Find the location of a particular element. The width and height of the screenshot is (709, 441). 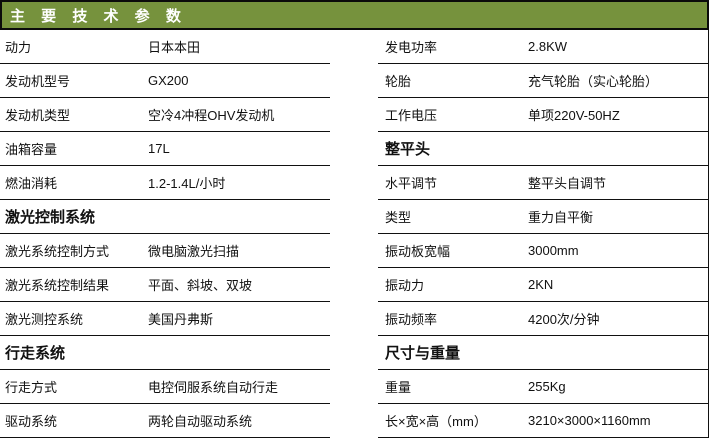

spec-value: 整平头自调节 is located at coordinates (567, 183).